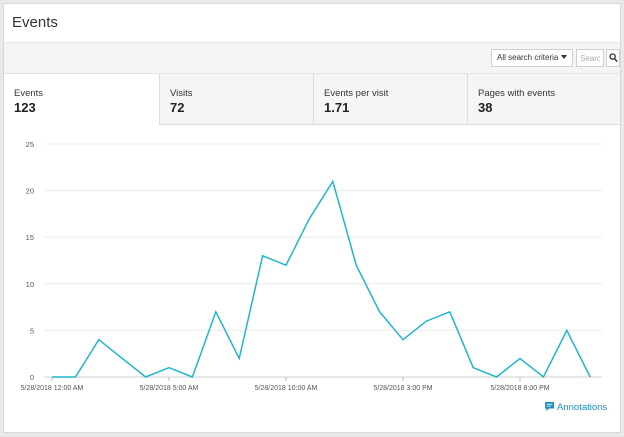  I want to click on y-tick-label: 25, so click(30, 144).